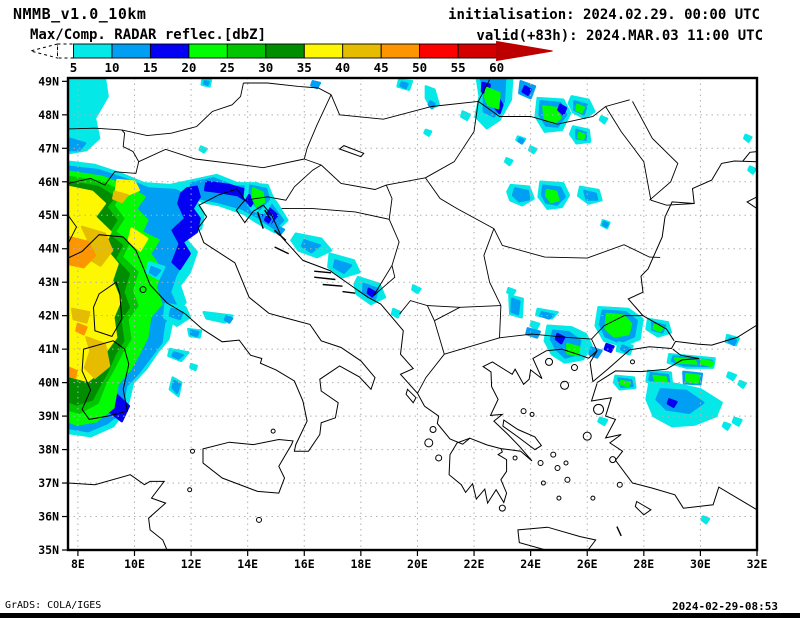 The height and width of the screenshot is (618, 800). What do you see at coordinates (48, 148) in the screenshot?
I see `lat-tick-label: 47N` at bounding box center [48, 148].